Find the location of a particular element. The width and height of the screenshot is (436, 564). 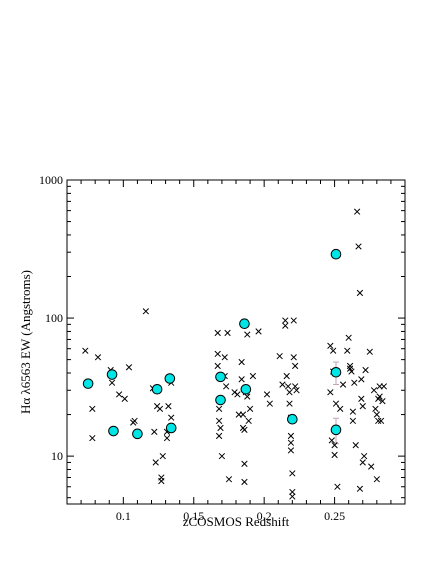

y-tick-label: 10 is located at coordinates (57, 456).